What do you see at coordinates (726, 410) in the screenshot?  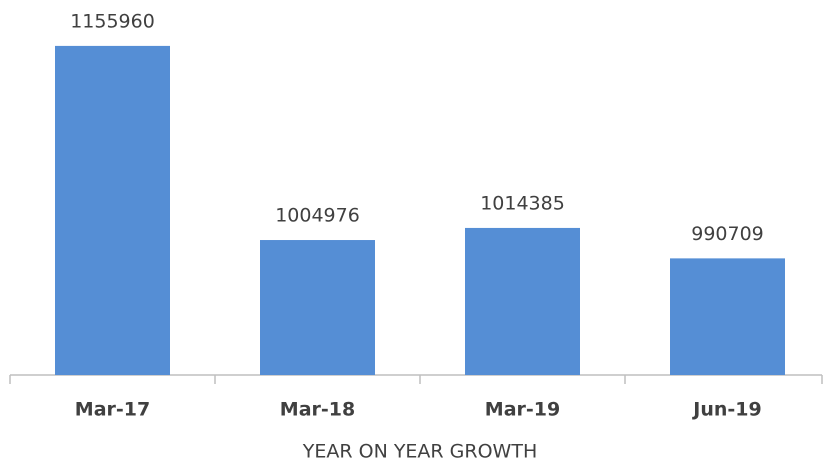 I see `x-tick-label: Jun-19` at bounding box center [726, 410].